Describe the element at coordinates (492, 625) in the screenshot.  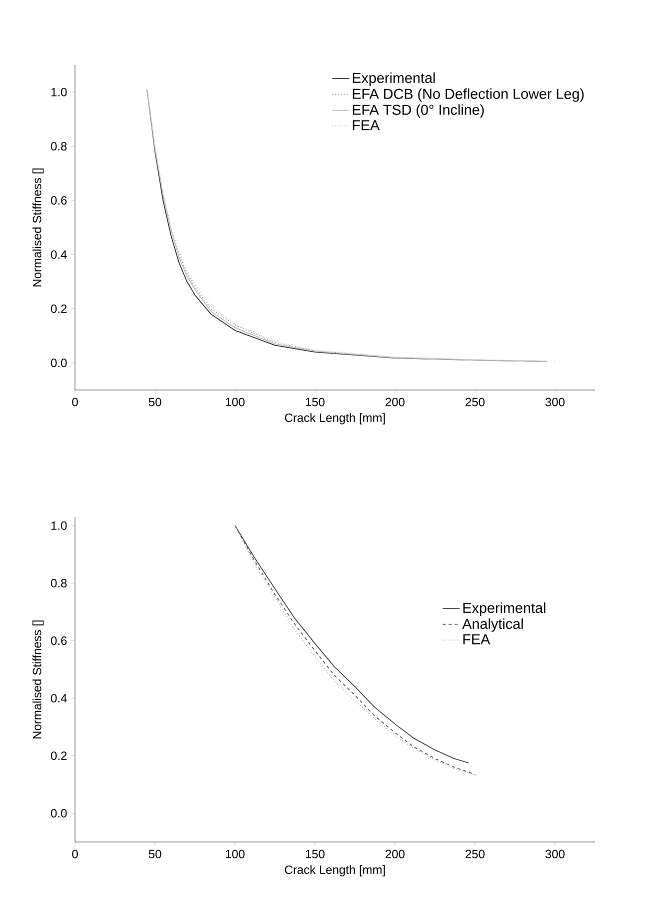
I see `legend-label: Analytical` at that location.